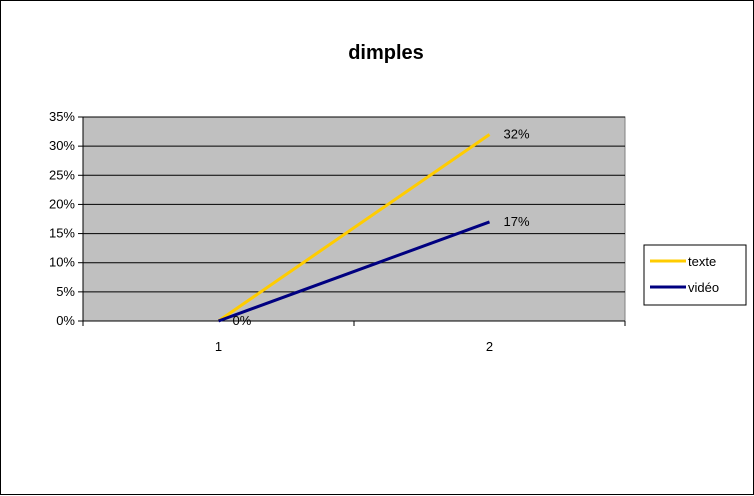 This screenshot has height=496, width=754. Describe the element at coordinates (354, 271) in the screenshot. I see `series-line-vidéo` at that location.